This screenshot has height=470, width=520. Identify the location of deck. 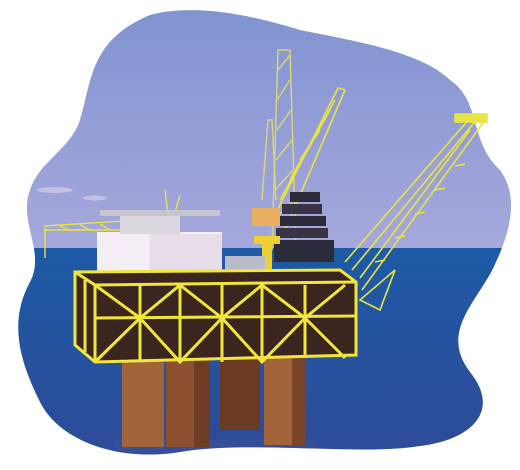
(215, 316).